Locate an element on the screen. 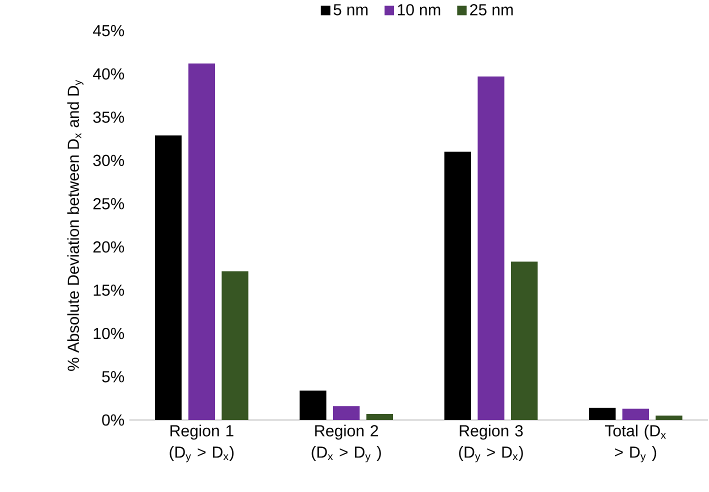  y-tick-label: 0% is located at coordinates (113, 420).